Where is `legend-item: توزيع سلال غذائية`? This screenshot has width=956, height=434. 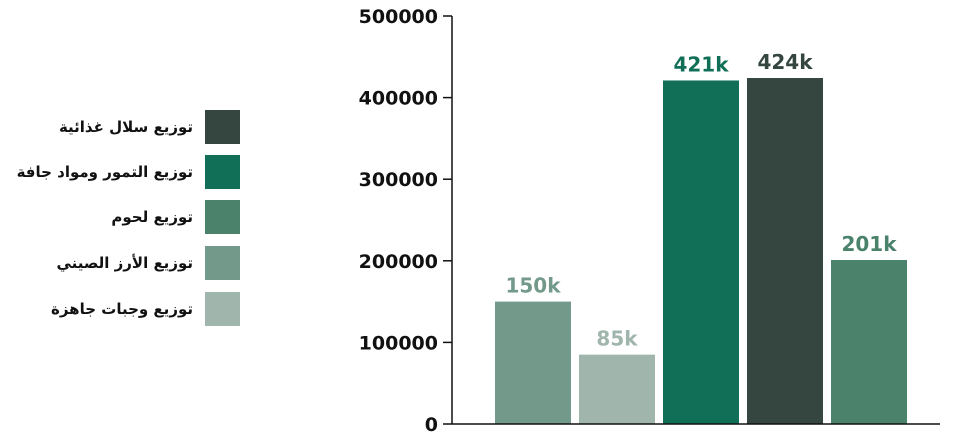
legend-item: توزيع سلال غذائية is located at coordinates (149, 127).